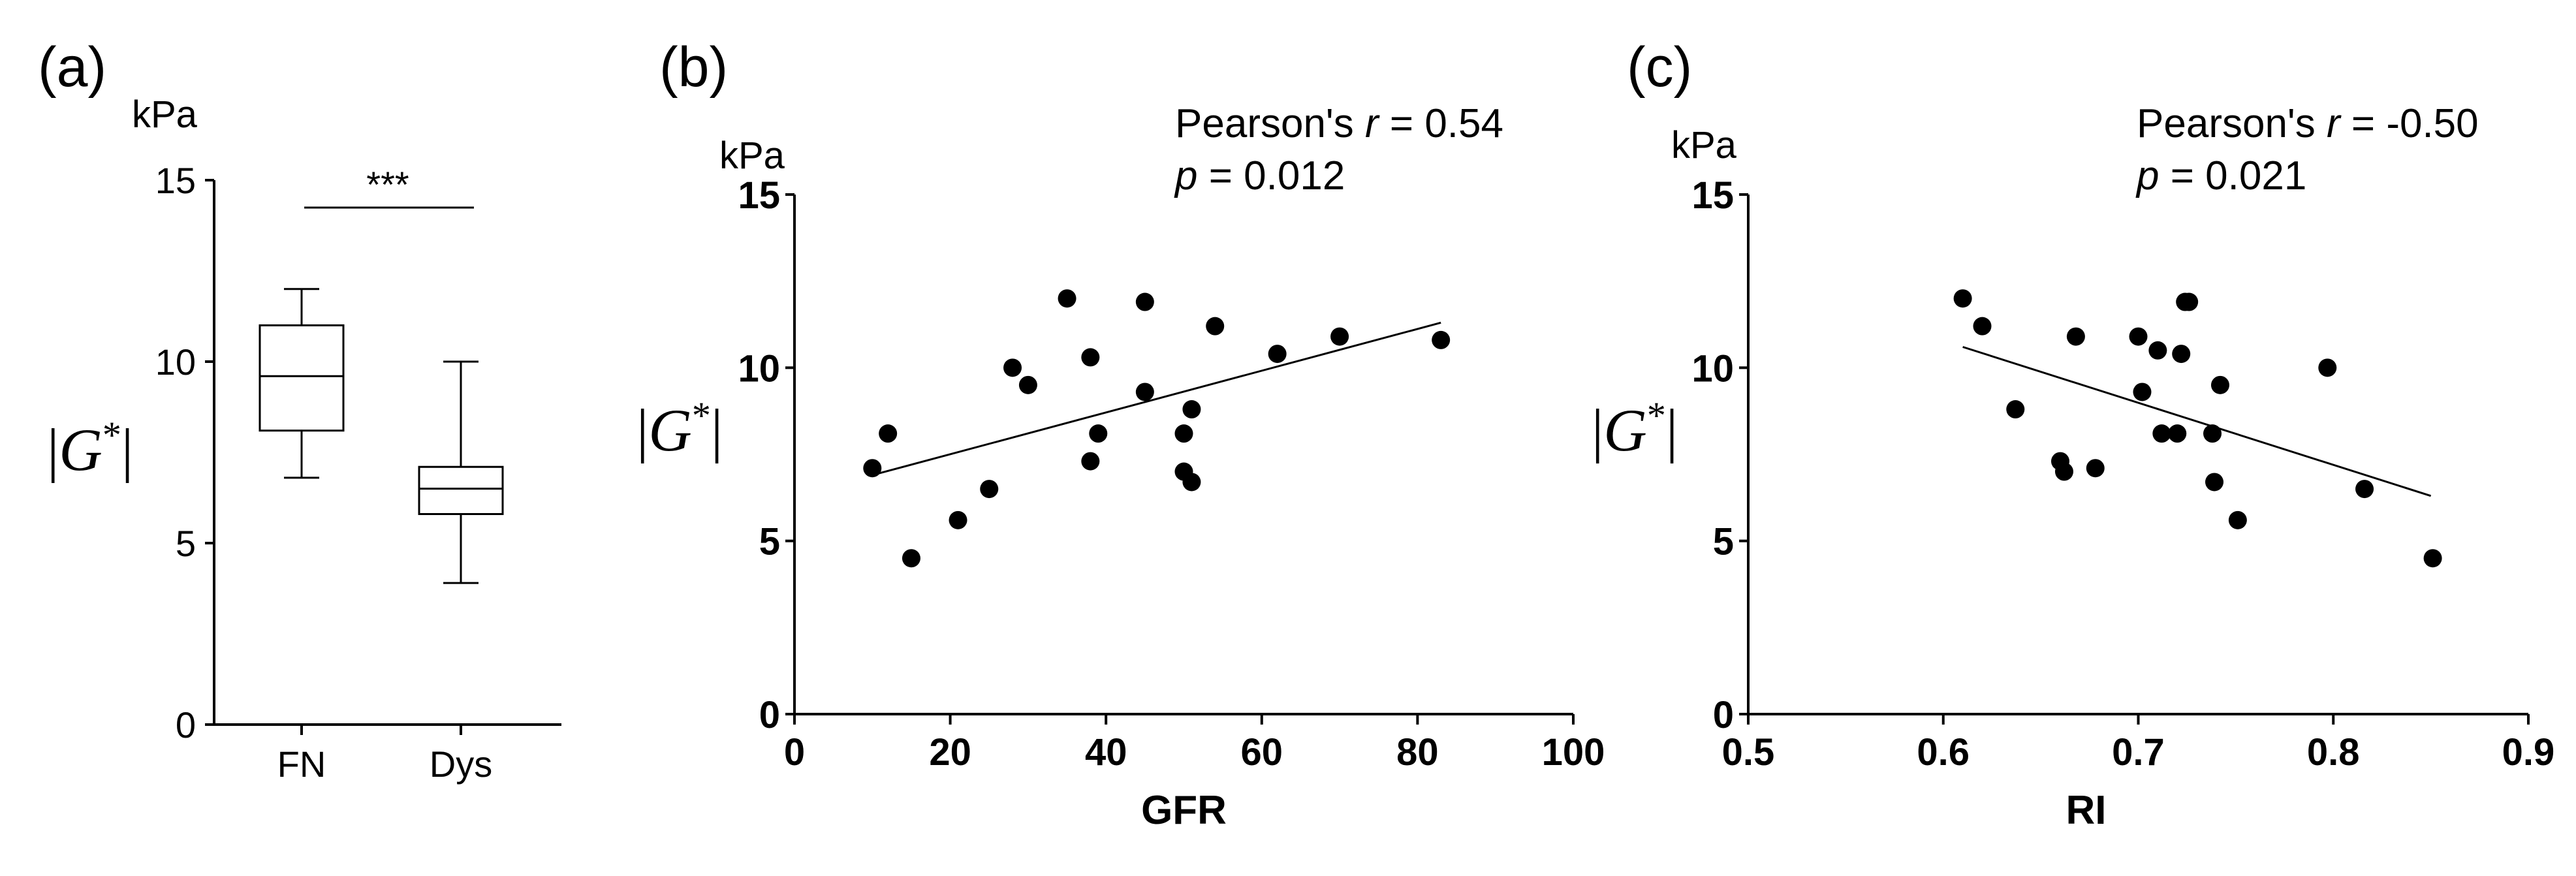 The height and width of the screenshot is (876, 2576). Describe the element at coordinates (72, 68) in the screenshot. I see `panel-label: (a)` at that location.